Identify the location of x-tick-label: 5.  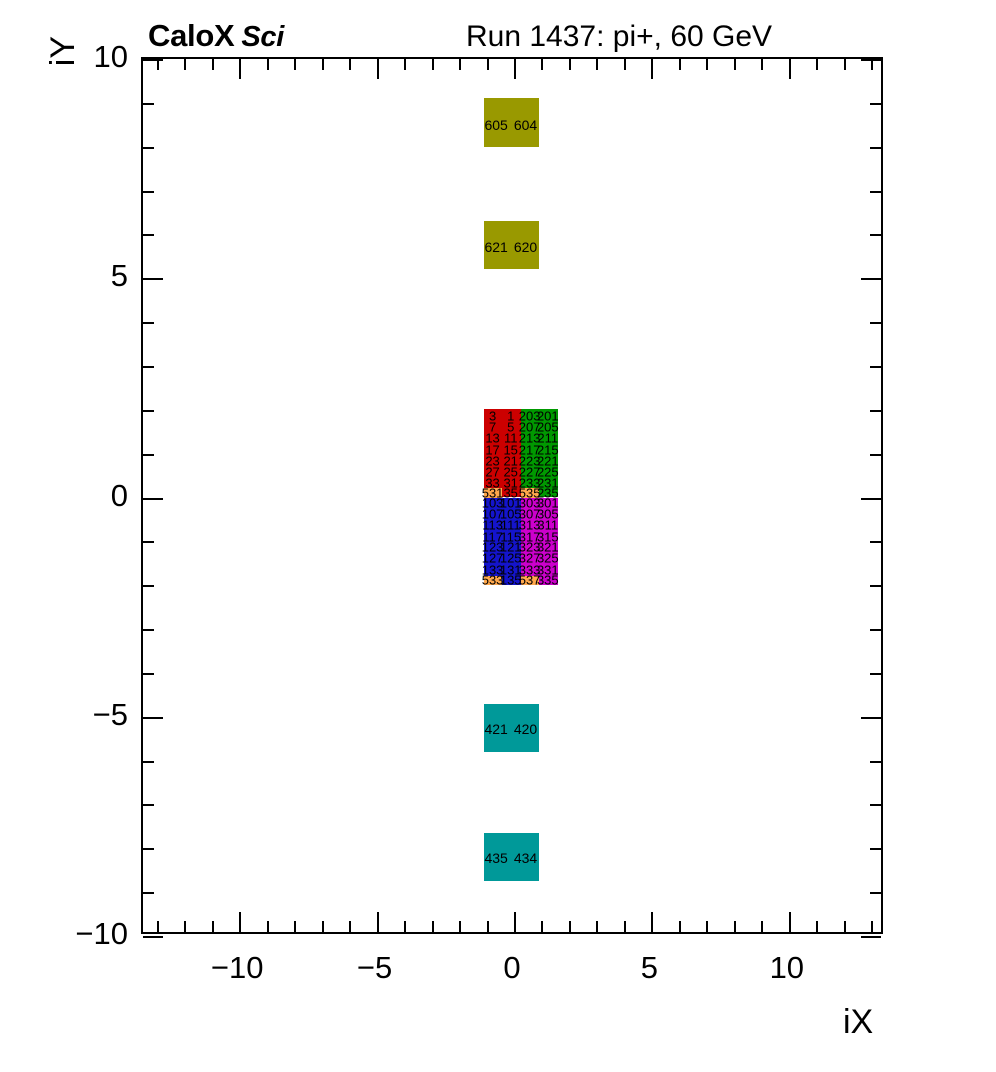
(649, 967).